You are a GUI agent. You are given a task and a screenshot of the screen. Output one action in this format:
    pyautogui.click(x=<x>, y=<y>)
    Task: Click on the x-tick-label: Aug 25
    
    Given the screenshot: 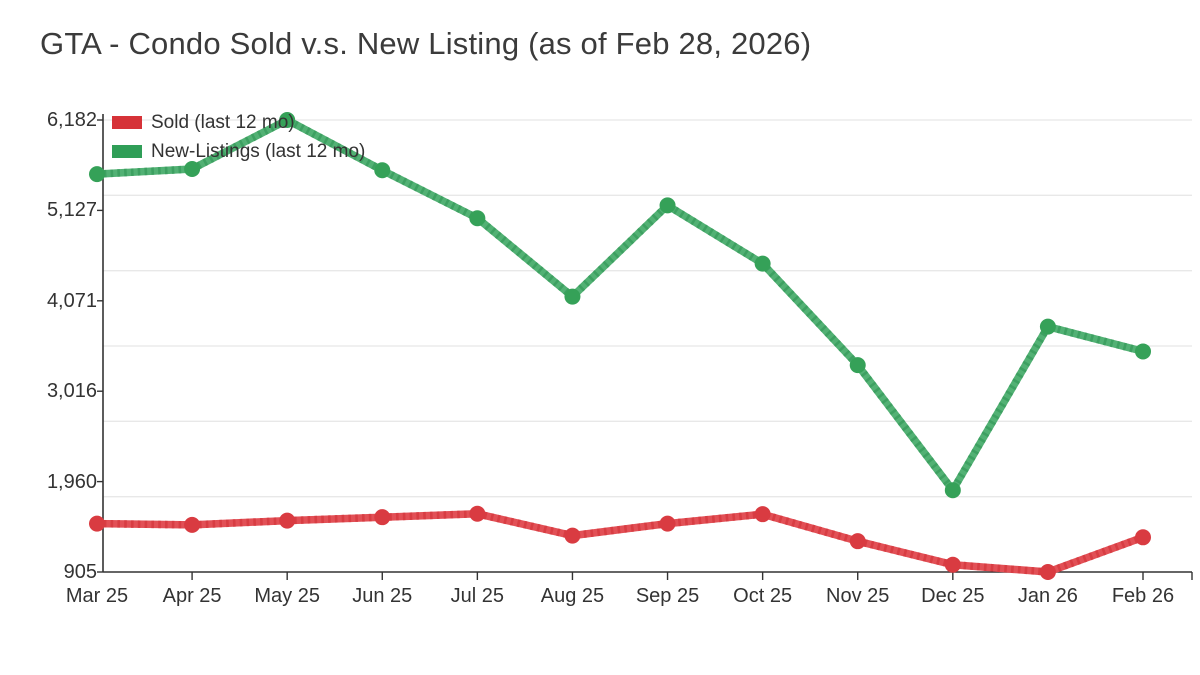 What is the action you would take?
    pyautogui.click(x=572, y=596)
    